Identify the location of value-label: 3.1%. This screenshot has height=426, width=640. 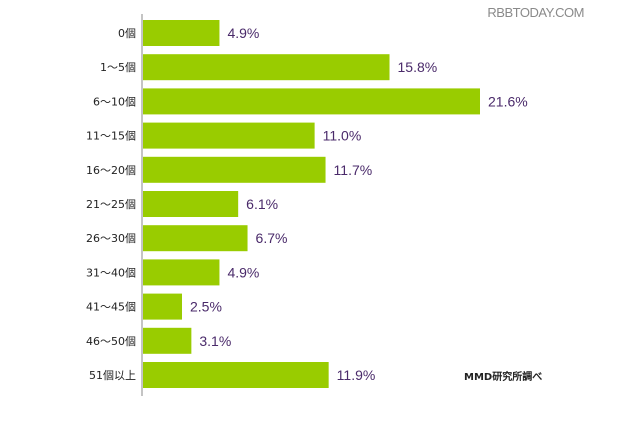
(215, 341).